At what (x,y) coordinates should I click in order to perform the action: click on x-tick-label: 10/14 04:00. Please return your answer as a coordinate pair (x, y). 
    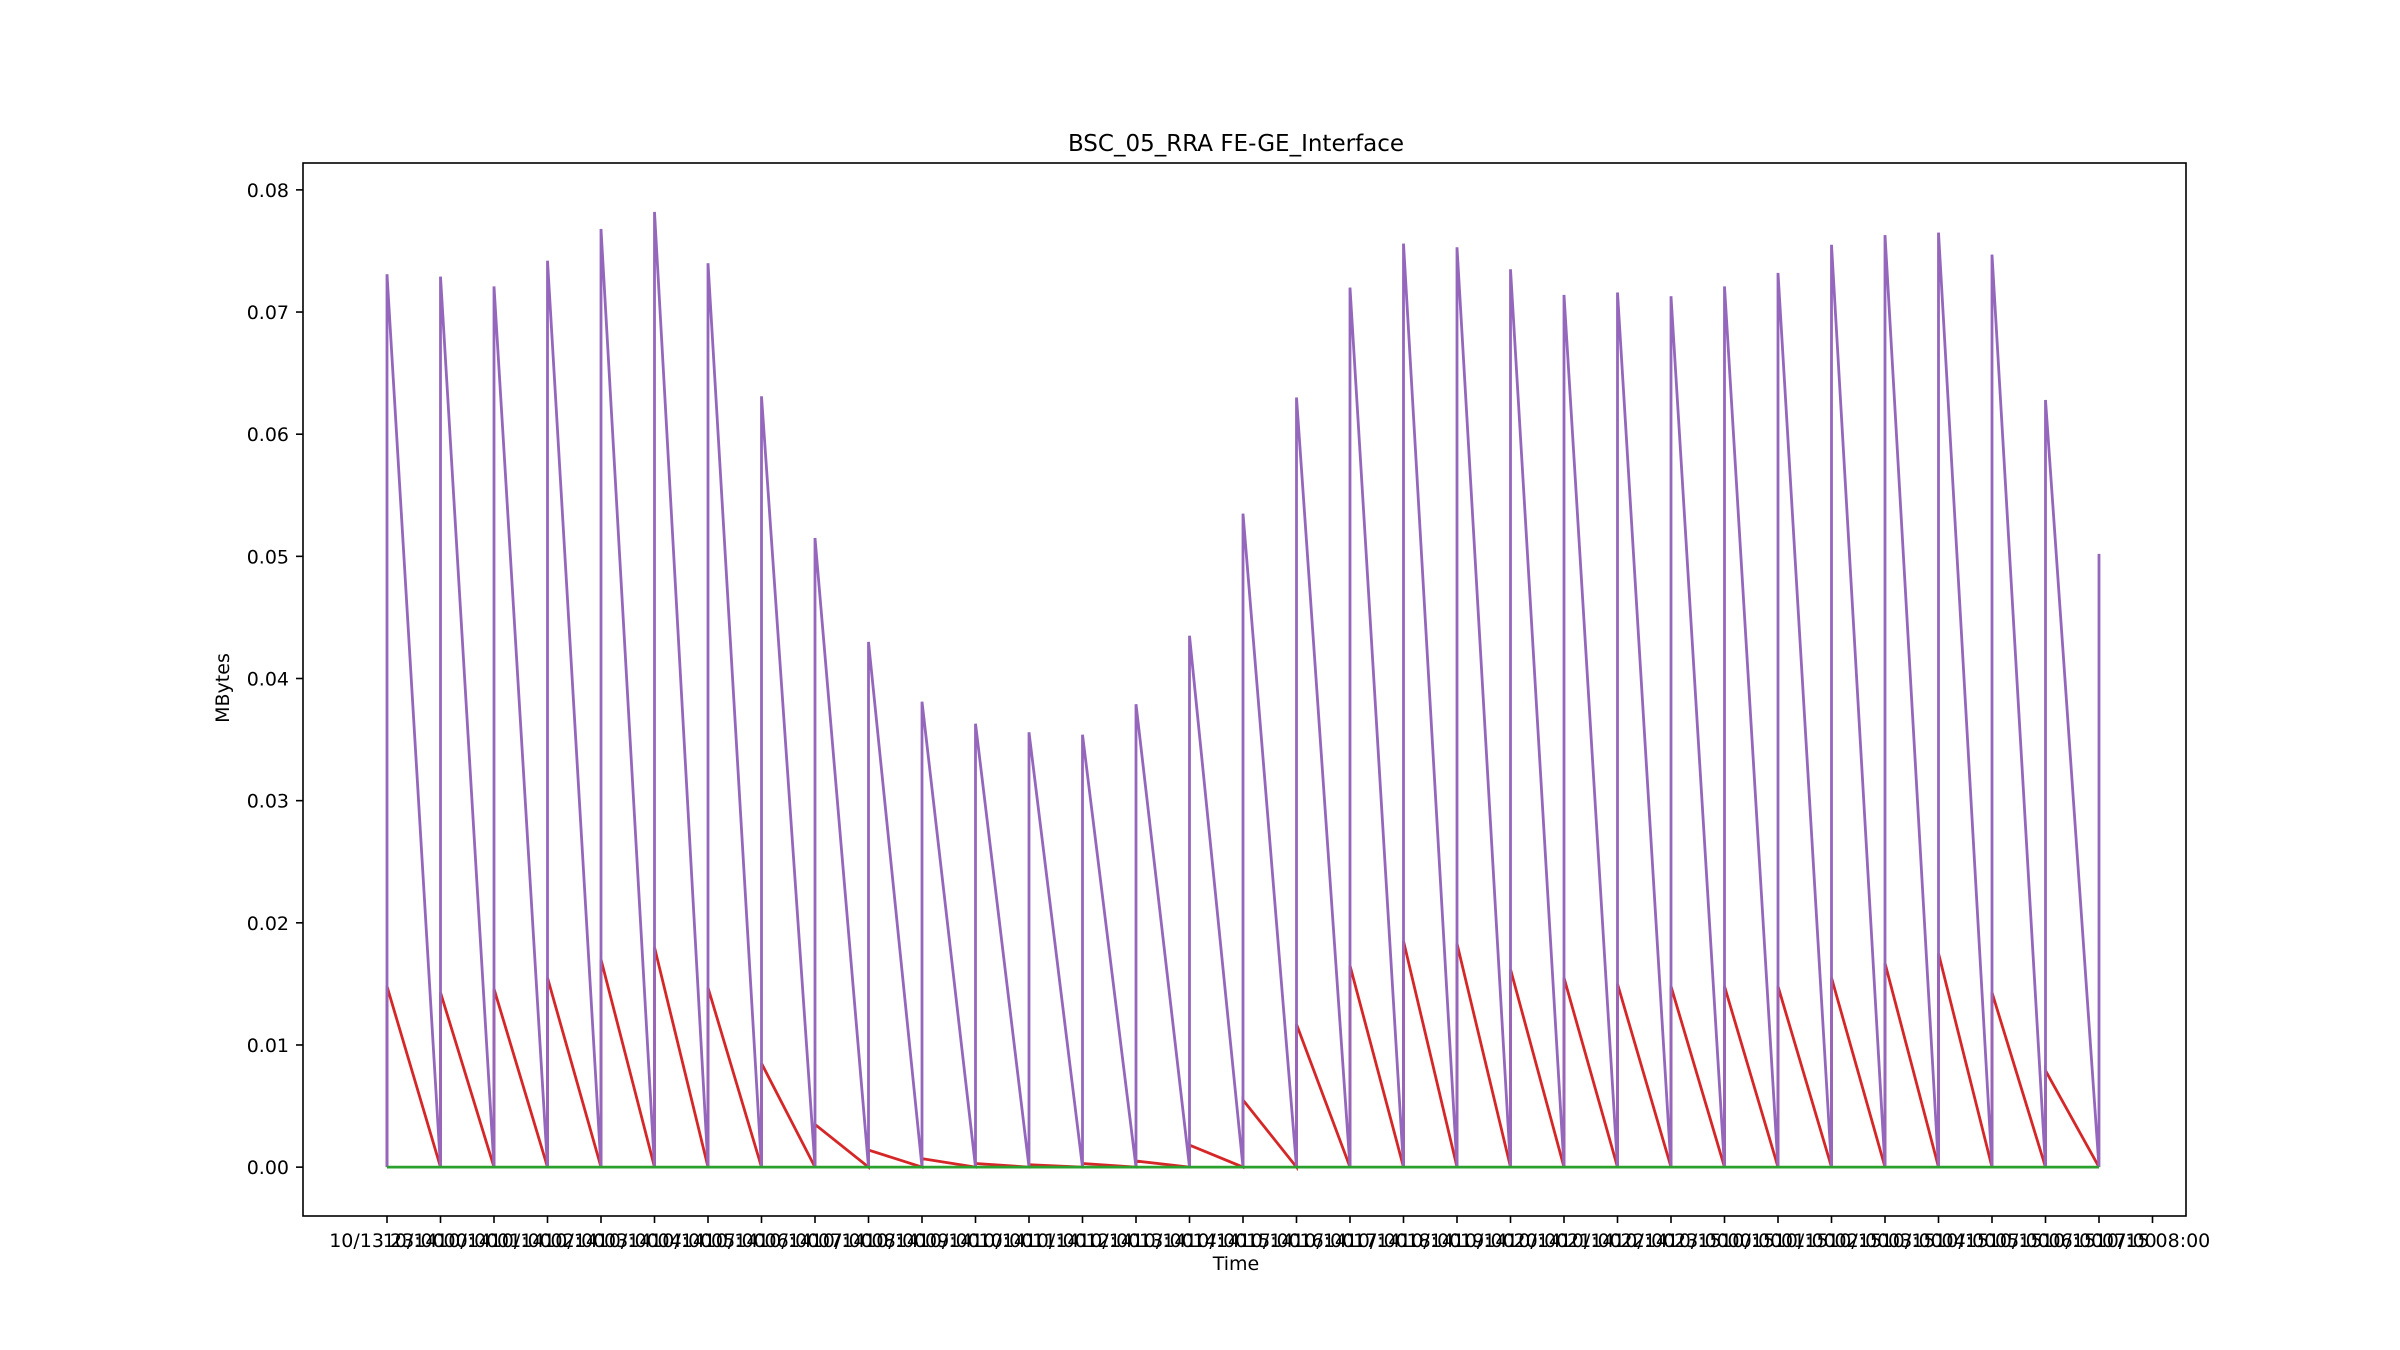
    Looking at the image, I should click on (655, 1241).